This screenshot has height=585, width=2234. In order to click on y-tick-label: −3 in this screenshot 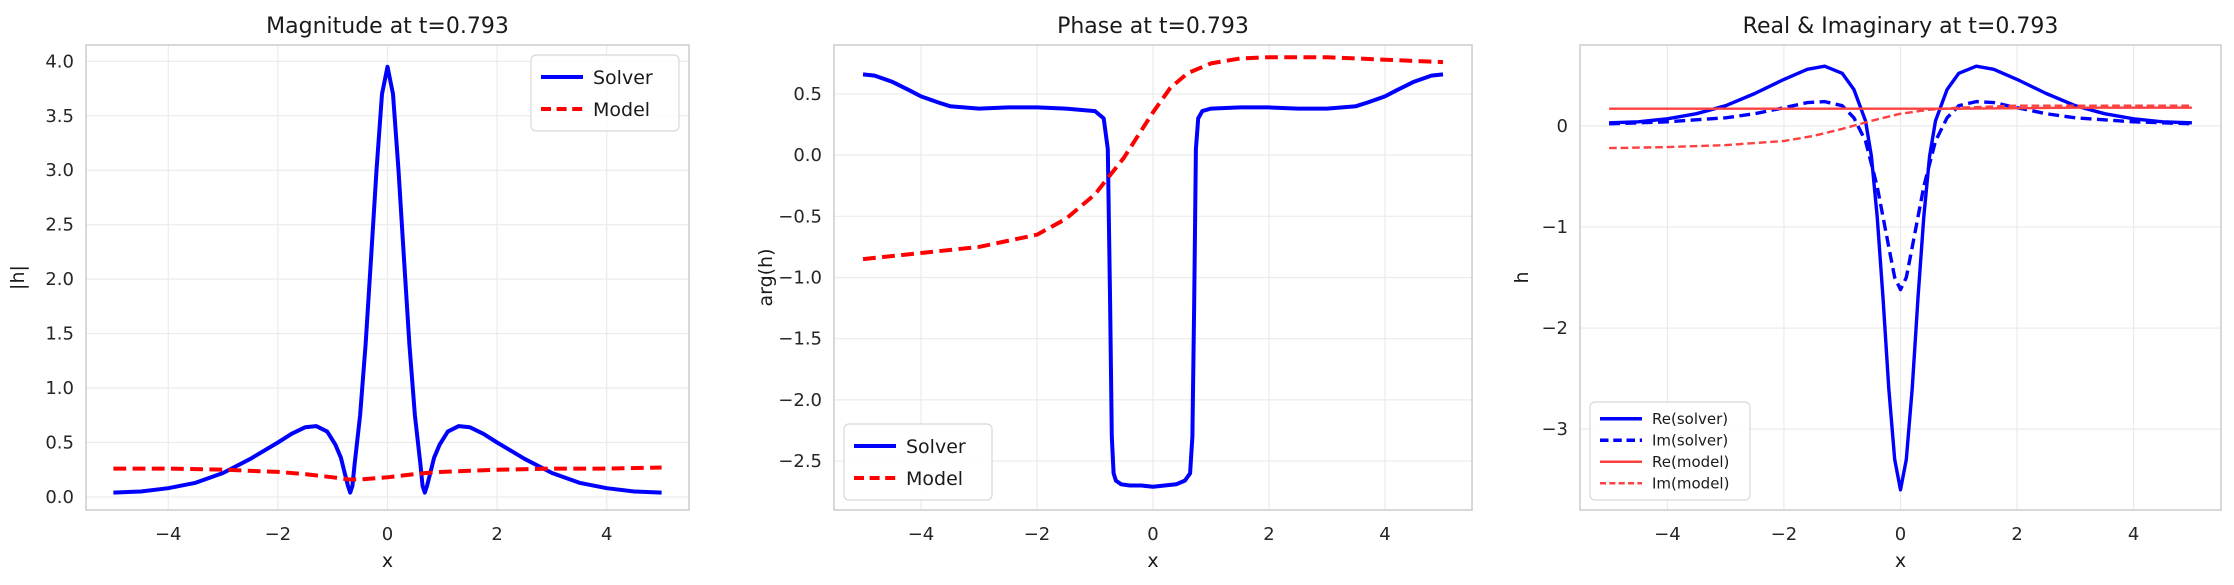, I will do `click(1554, 429)`.